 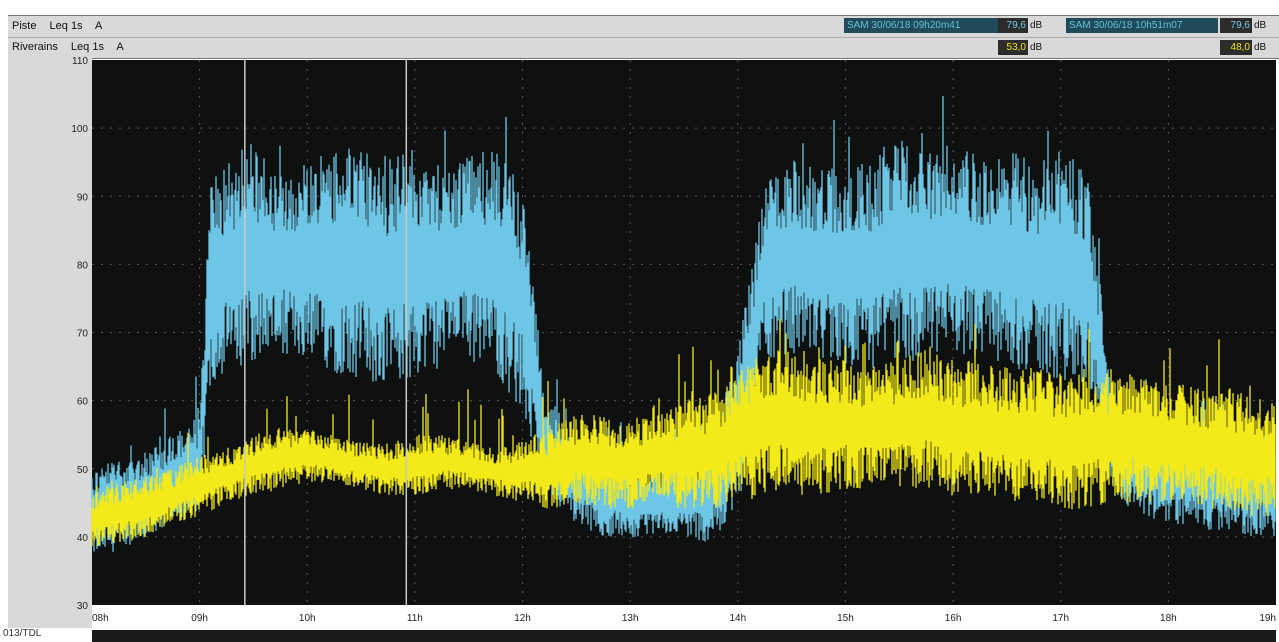 I want to click on cursor2-riverains-value: 48,0, so click(x=1236, y=47).